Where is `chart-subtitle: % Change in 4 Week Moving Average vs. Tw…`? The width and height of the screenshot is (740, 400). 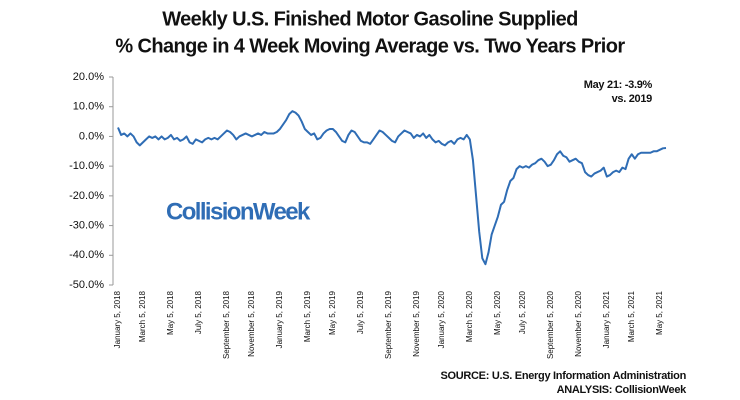
chart-subtitle: % Change in 4 Week Moving Average vs. Tw… is located at coordinates (370, 46).